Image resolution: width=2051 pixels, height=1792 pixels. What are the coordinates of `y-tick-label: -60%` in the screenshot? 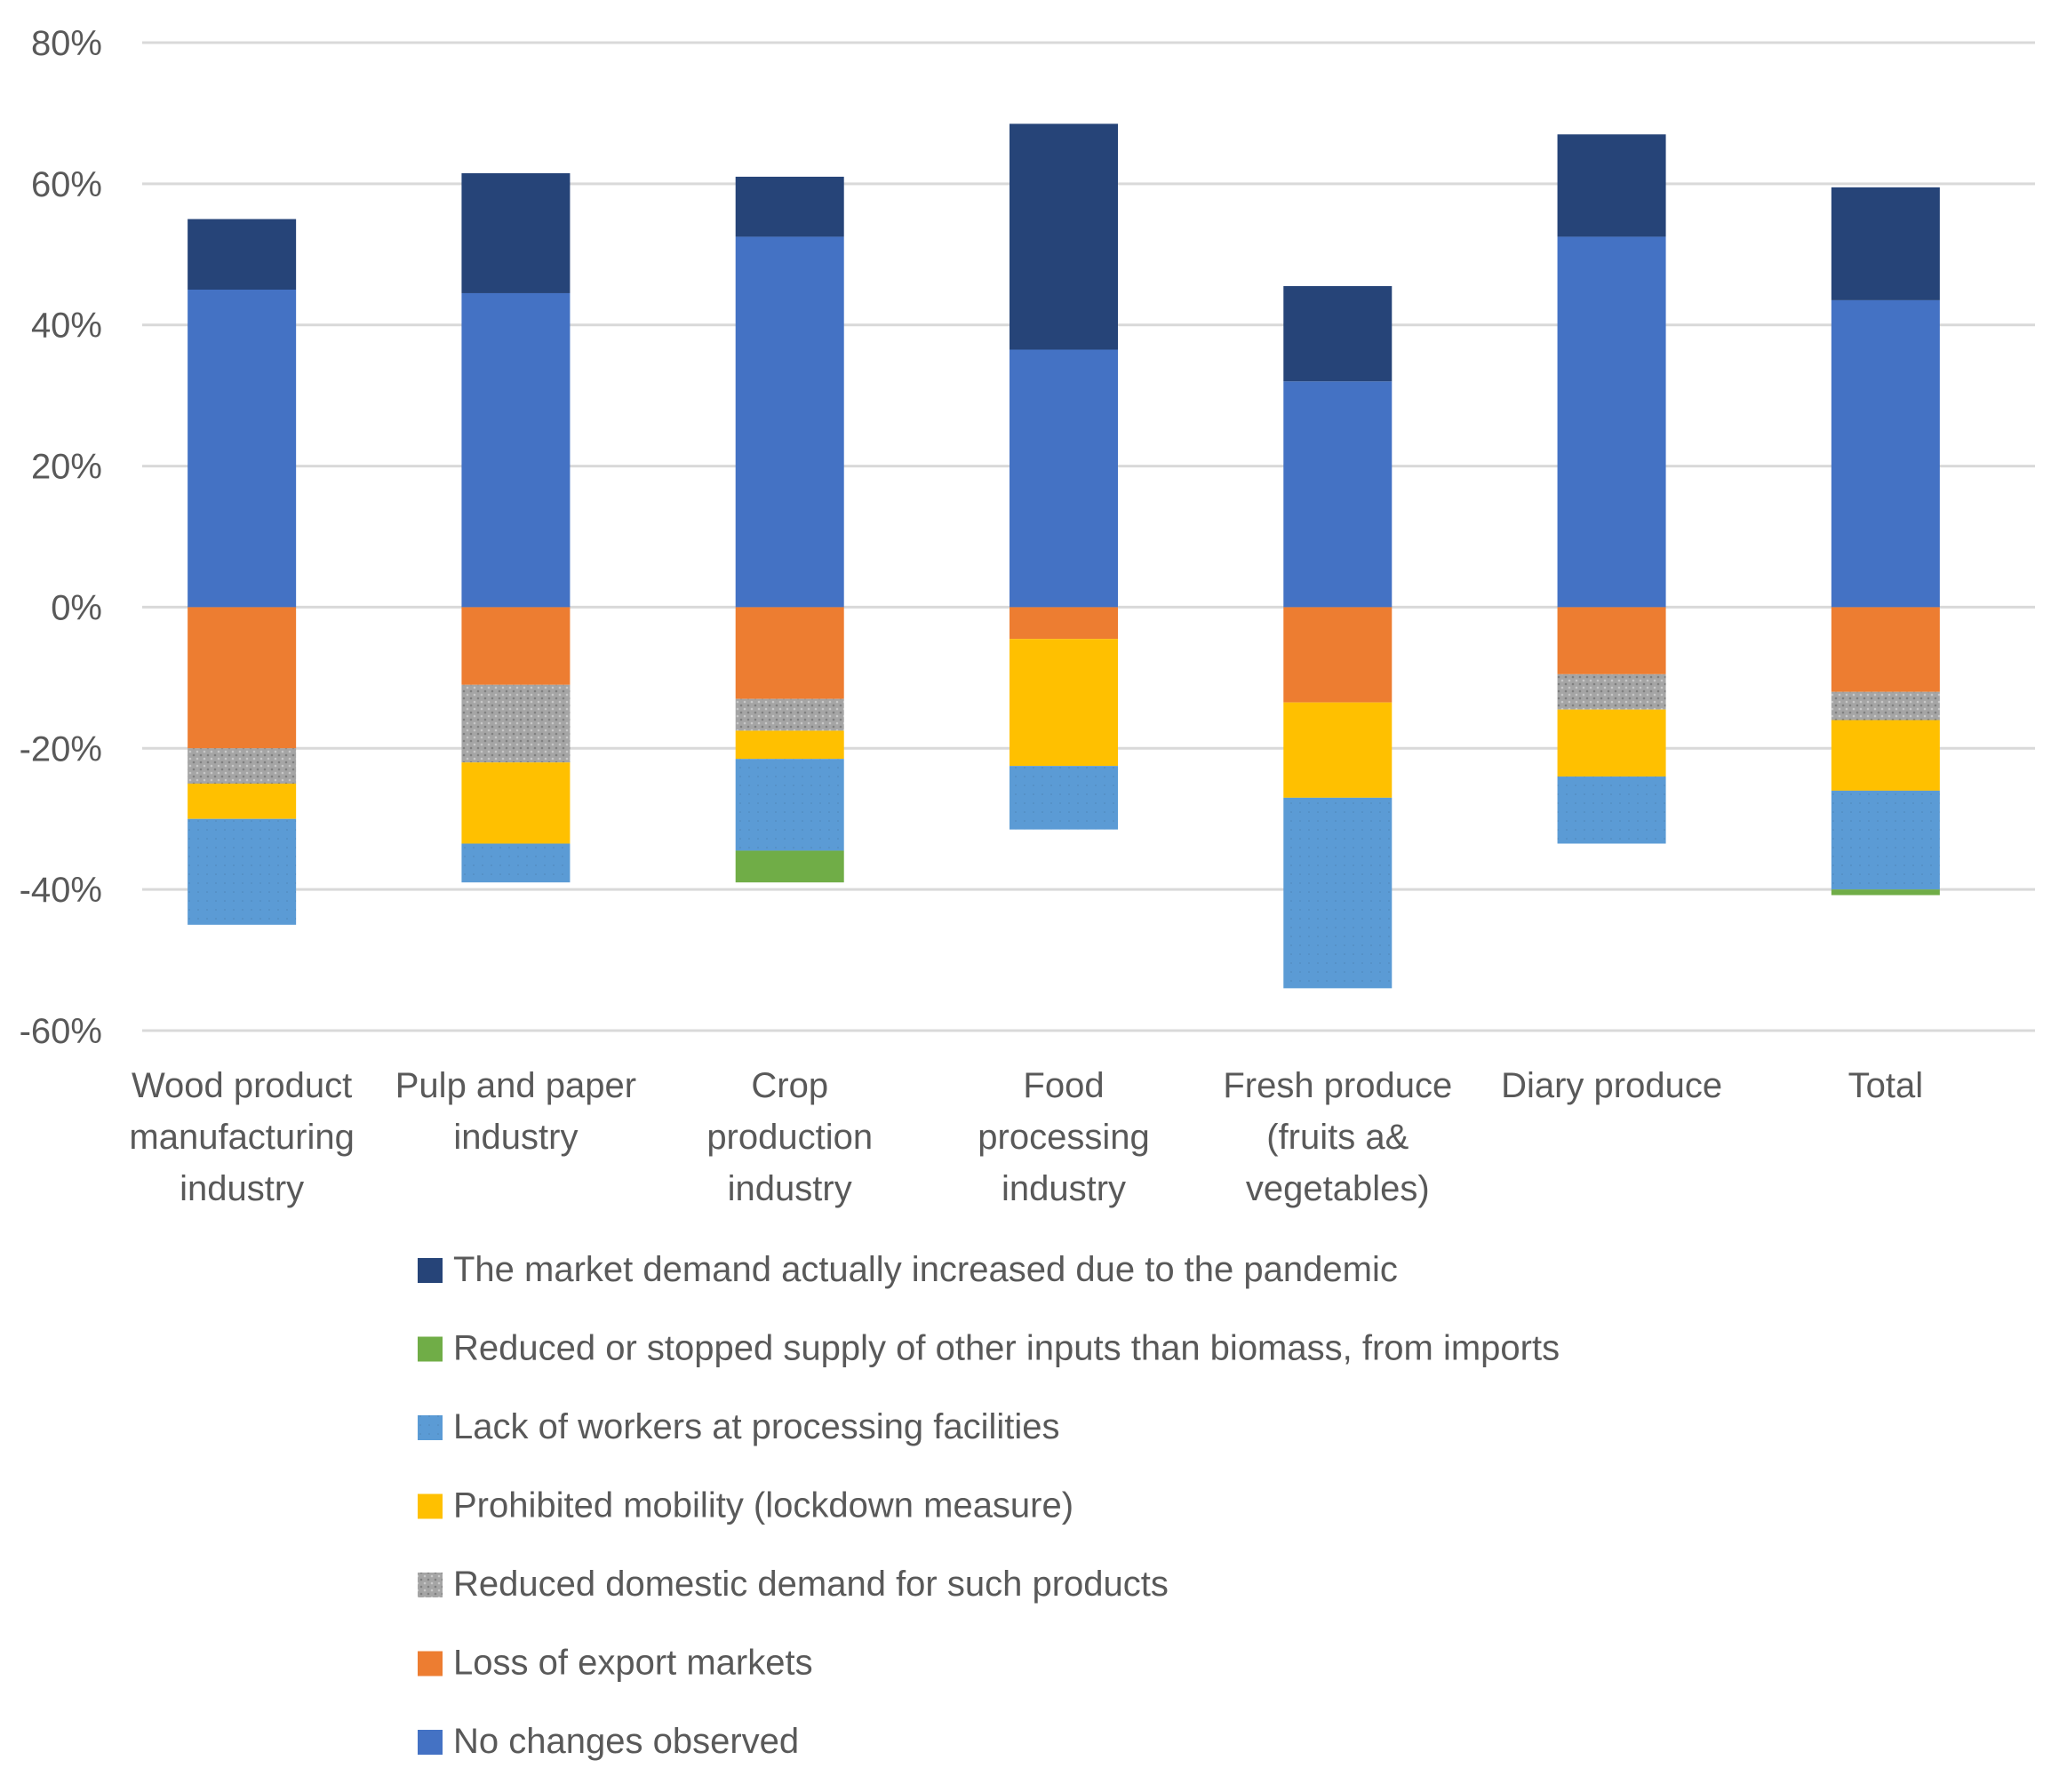 It's located at (61, 1031).